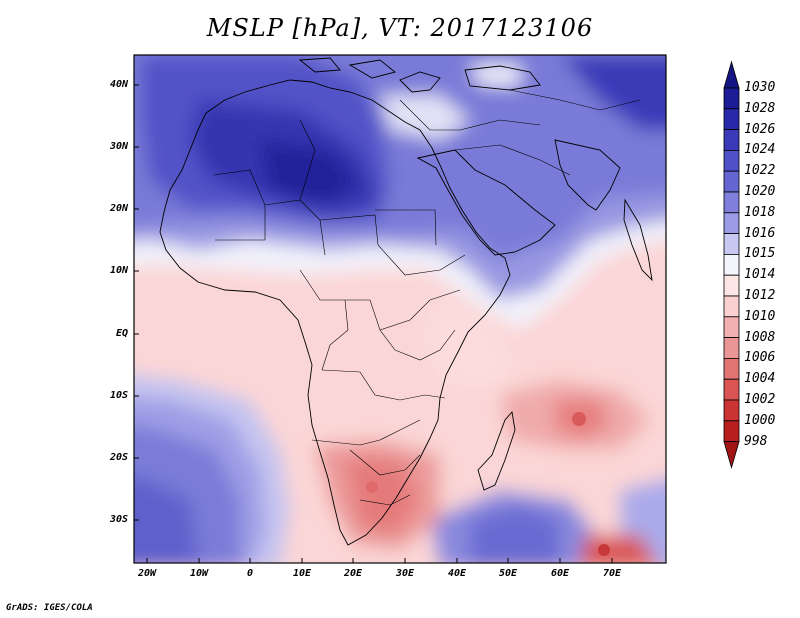 Image resolution: width=800 pixels, height=618 pixels. What do you see at coordinates (760, 295) in the screenshot?
I see `colorbar-label: 1012` at bounding box center [760, 295].